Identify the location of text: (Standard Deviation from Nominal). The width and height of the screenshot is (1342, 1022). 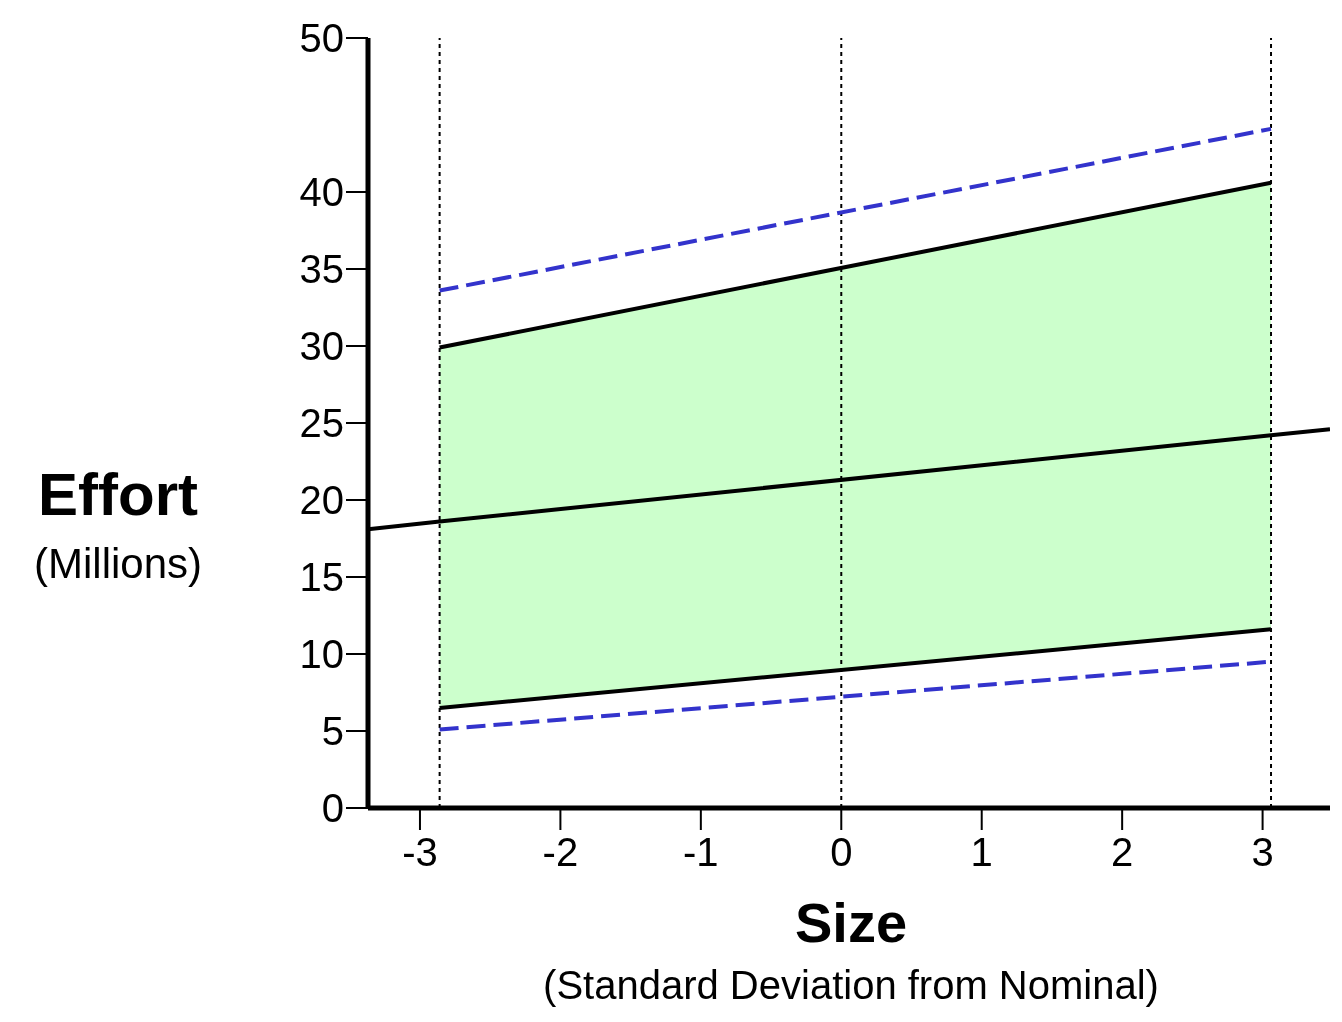
(851, 985).